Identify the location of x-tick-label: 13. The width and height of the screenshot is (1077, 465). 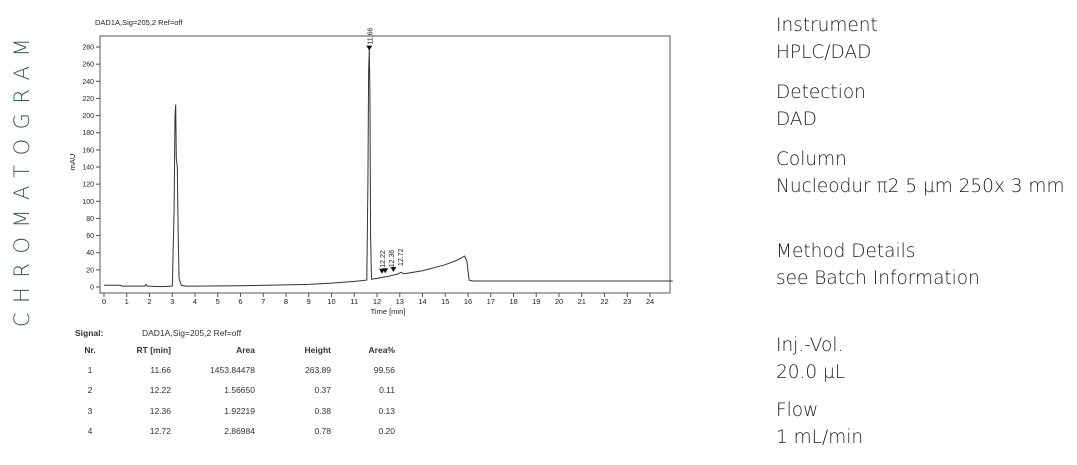
(400, 301).